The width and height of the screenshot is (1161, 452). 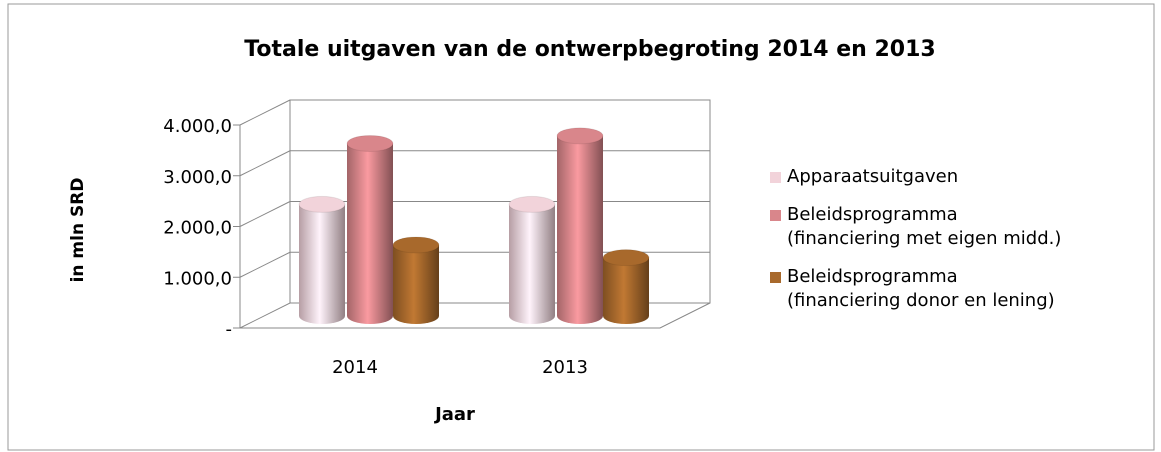 I want to click on x-tick-label: 2013, so click(x=565, y=367).